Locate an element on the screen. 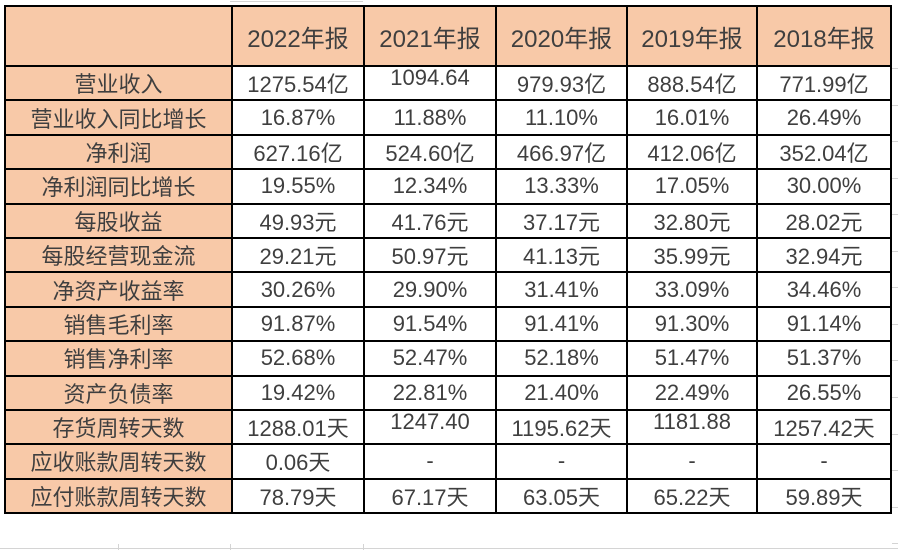 The image size is (898, 550). data-cell: 52.68% is located at coordinates (298, 358).